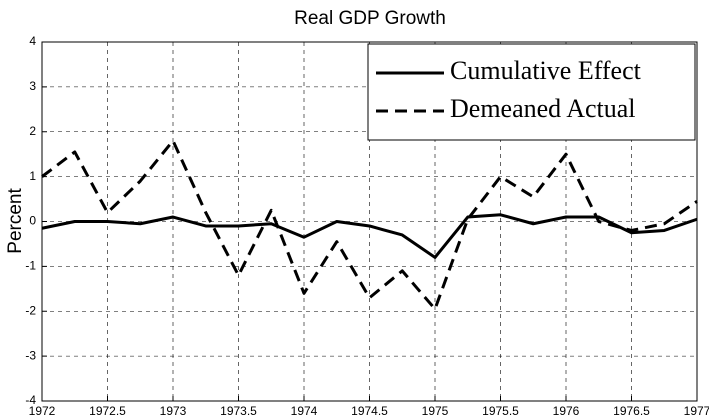  What do you see at coordinates (696, 411) in the screenshot?
I see `x-tick-label: 1977` at bounding box center [696, 411].